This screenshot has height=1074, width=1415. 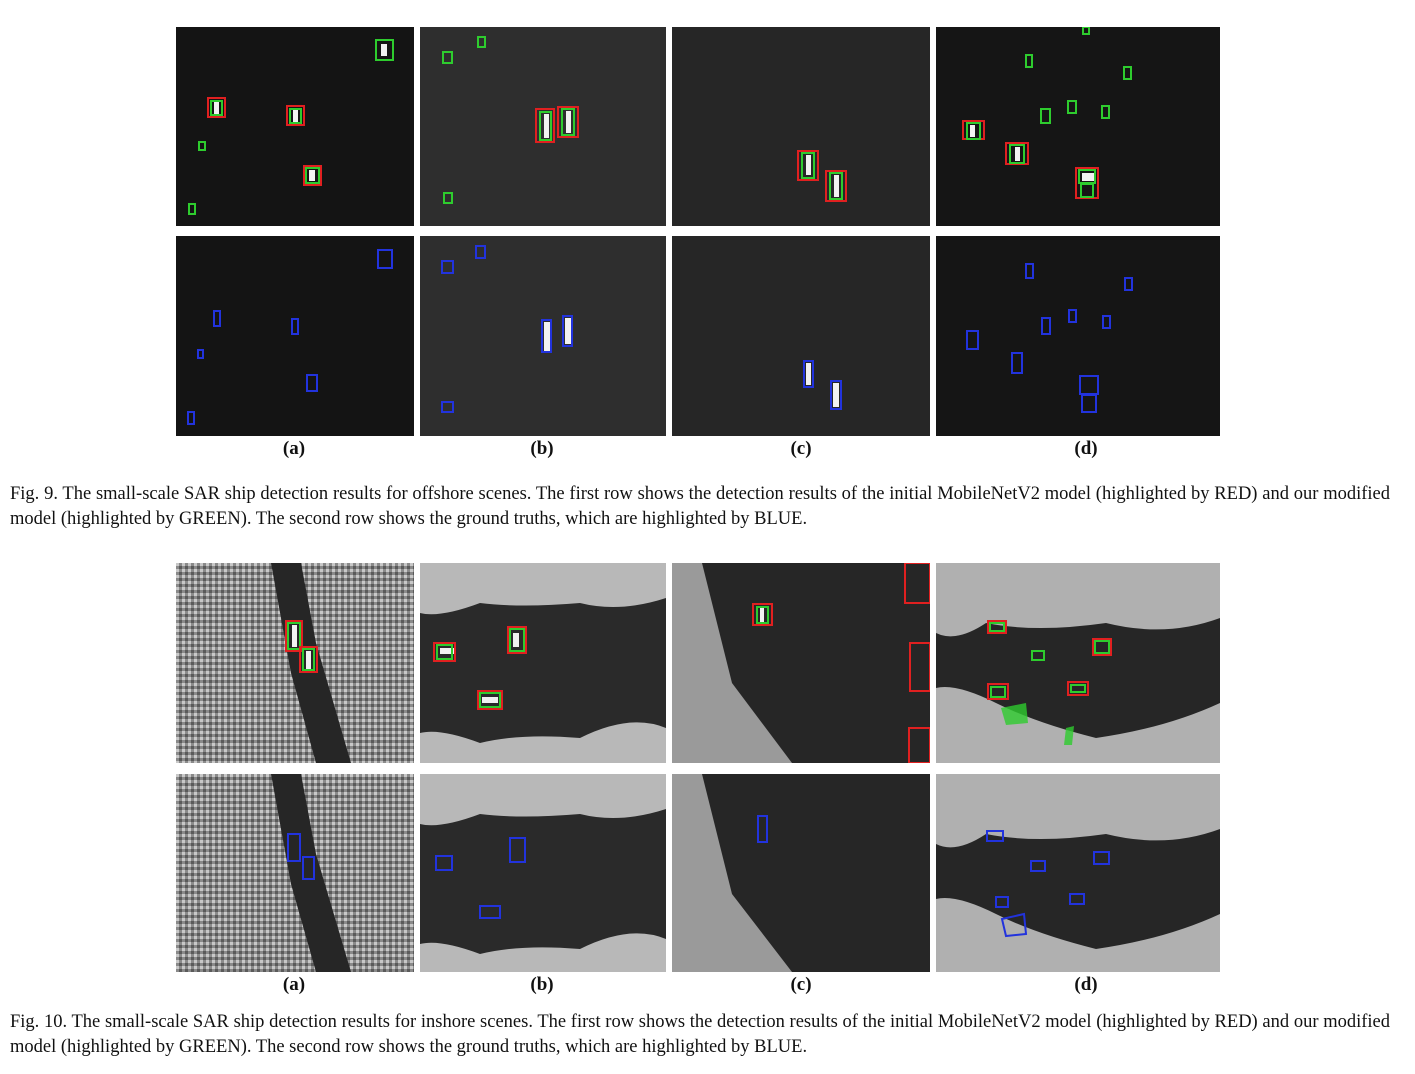 I want to click on fig9-row2-panel-a, so click(x=295, y=336).